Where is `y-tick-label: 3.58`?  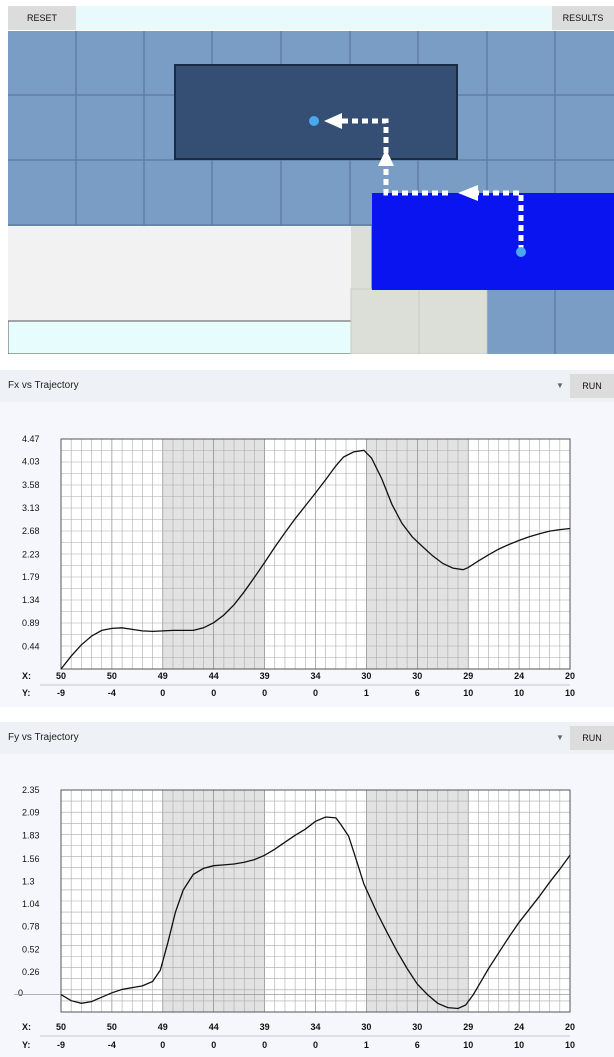 y-tick-label: 3.58 is located at coordinates (31, 485).